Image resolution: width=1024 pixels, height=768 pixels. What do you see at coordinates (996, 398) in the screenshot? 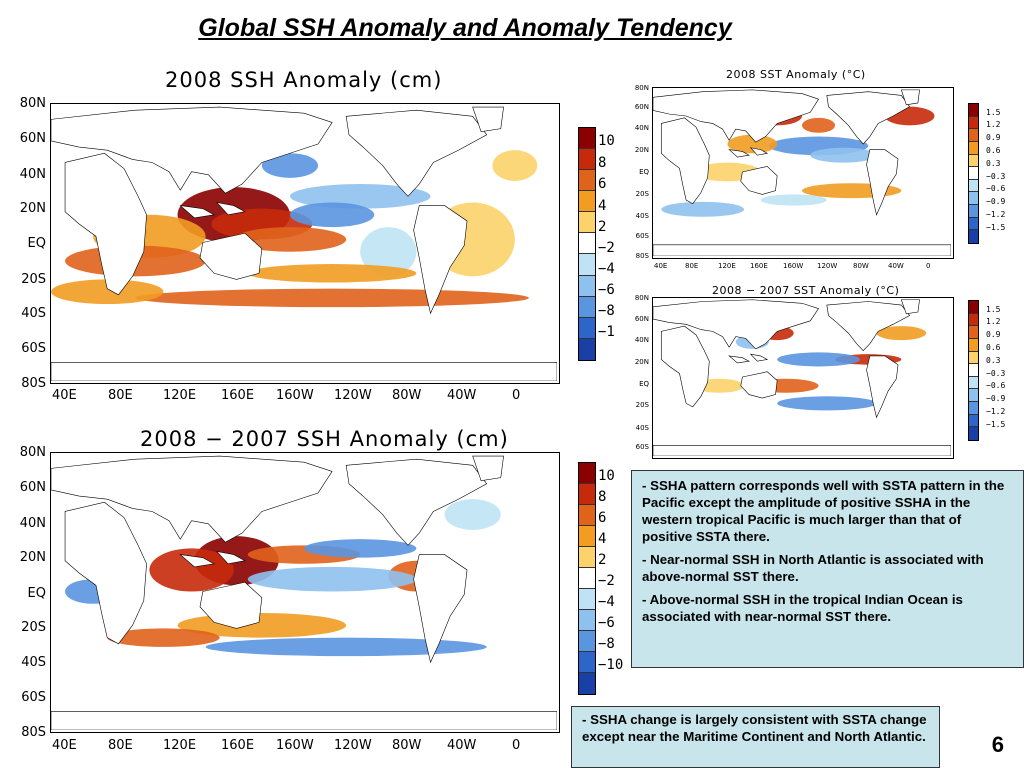
I see `colorbar-label: −0.9` at bounding box center [996, 398].